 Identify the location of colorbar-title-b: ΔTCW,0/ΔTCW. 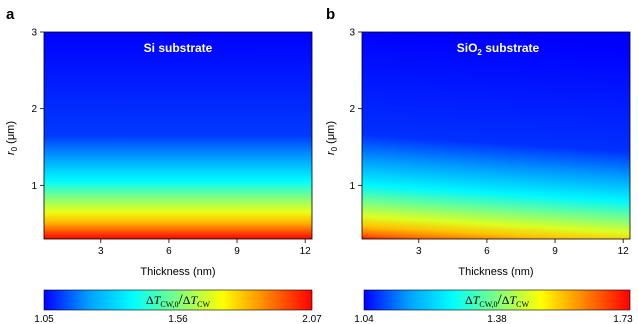
(497, 300).